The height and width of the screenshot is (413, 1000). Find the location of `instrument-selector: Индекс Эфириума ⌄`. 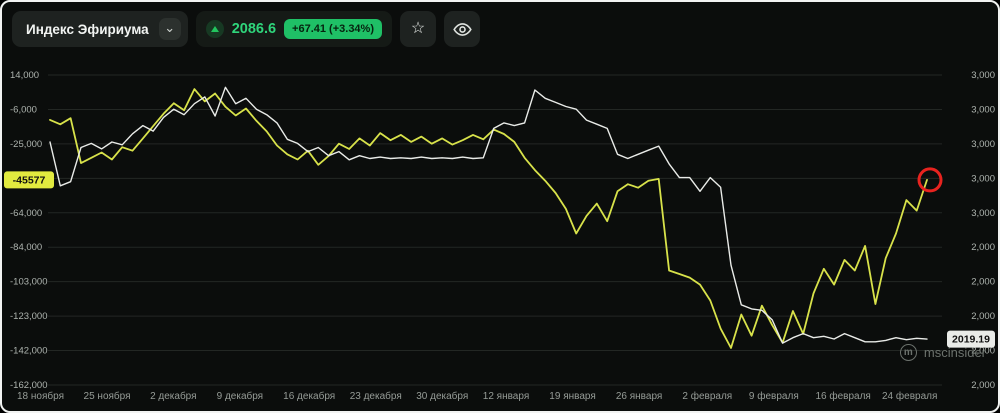

instrument-selector: Индекс Эфириума ⌄ is located at coordinates (100, 29).